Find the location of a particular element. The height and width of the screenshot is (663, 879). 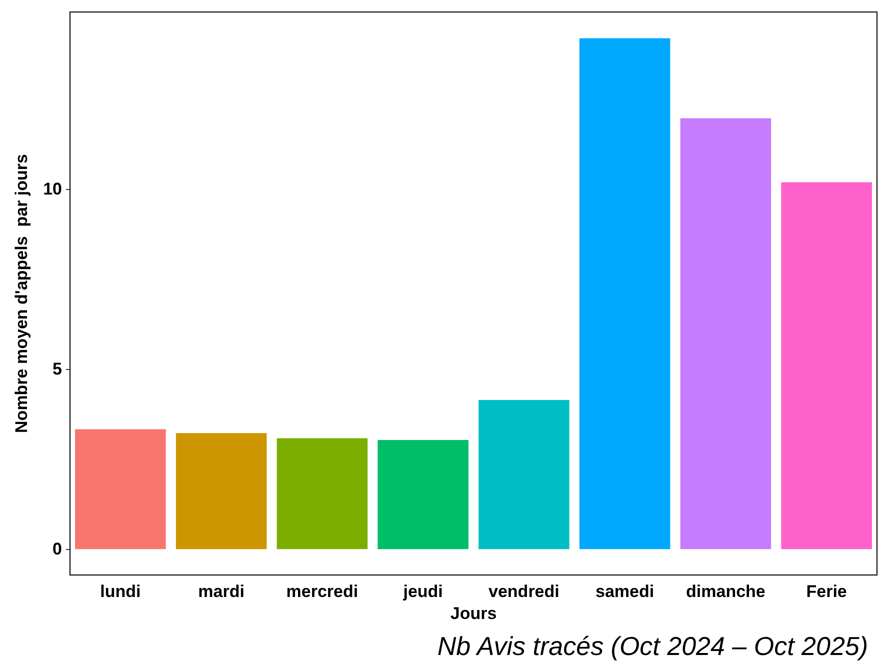

x-tick-label: vendredi is located at coordinates (524, 591).